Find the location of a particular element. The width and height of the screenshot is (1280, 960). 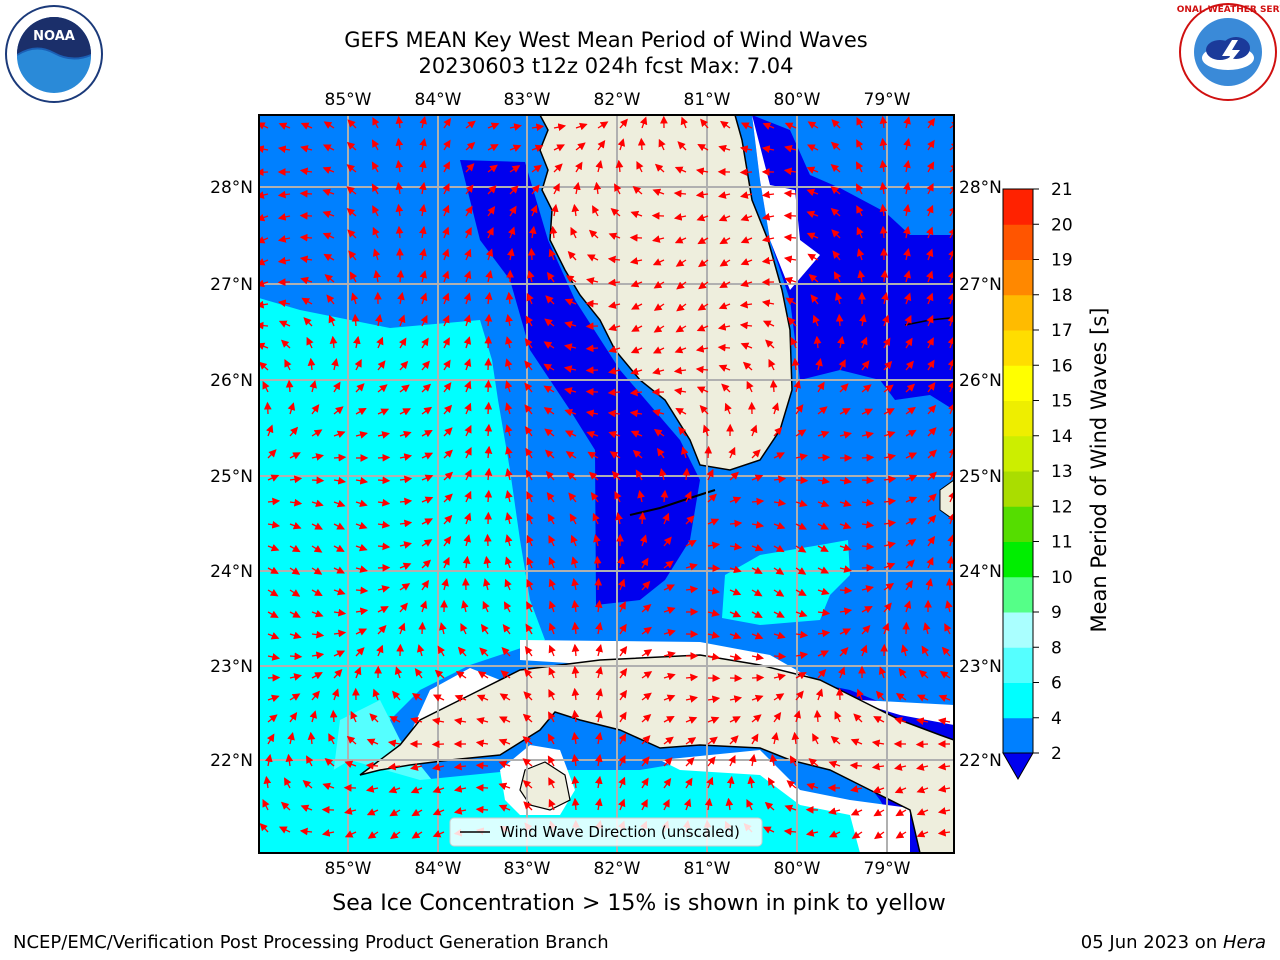

colorbar-tick-label: 17 is located at coordinates (1062, 331).